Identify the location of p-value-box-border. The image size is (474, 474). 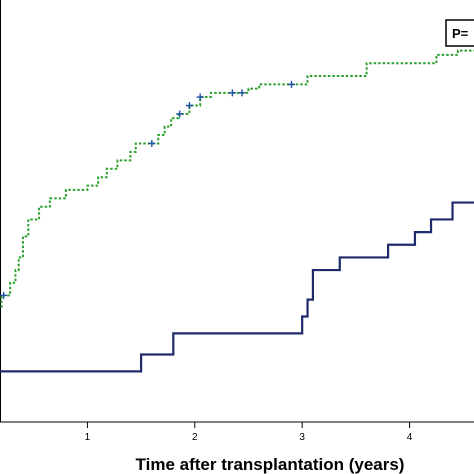
(459, 33).